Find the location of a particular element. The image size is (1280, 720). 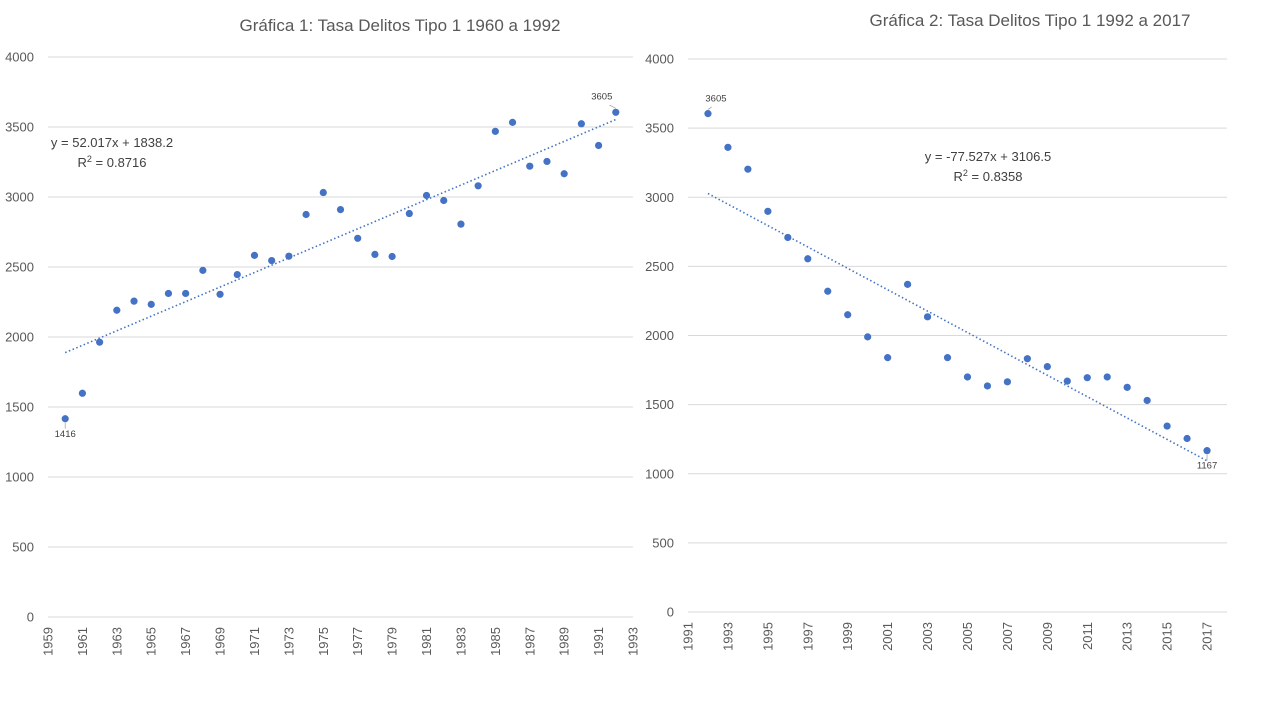

x-tick-label: 2007 is located at coordinates (1007, 636).